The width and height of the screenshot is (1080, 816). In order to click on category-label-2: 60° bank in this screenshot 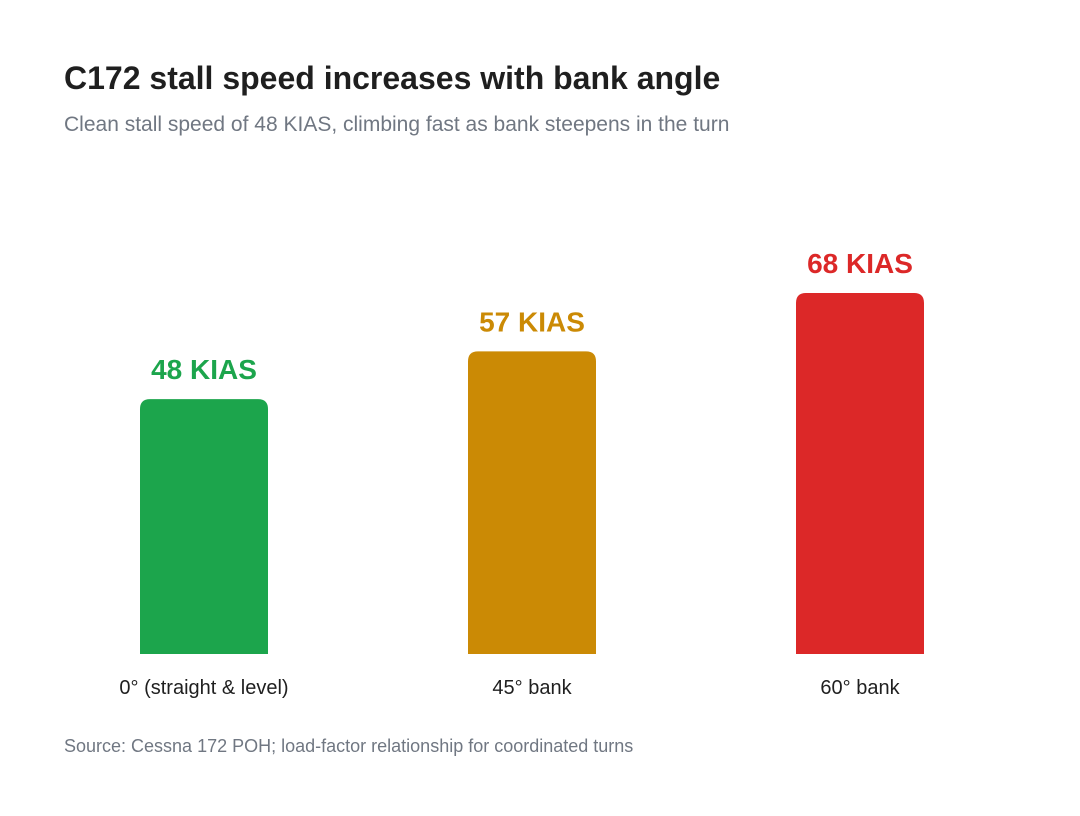, I will do `click(860, 688)`.